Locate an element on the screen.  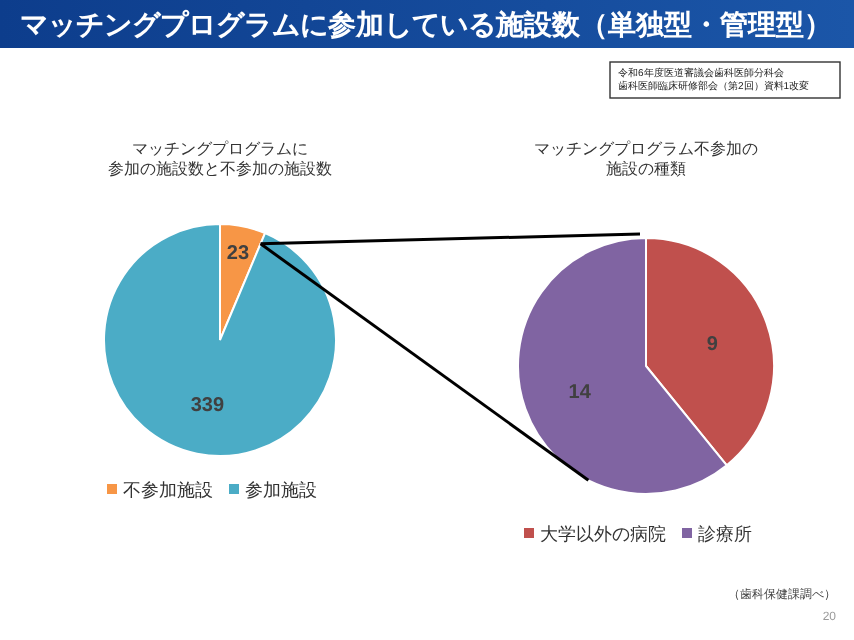
legend-label: 参加施設 is located at coordinates (281, 490).